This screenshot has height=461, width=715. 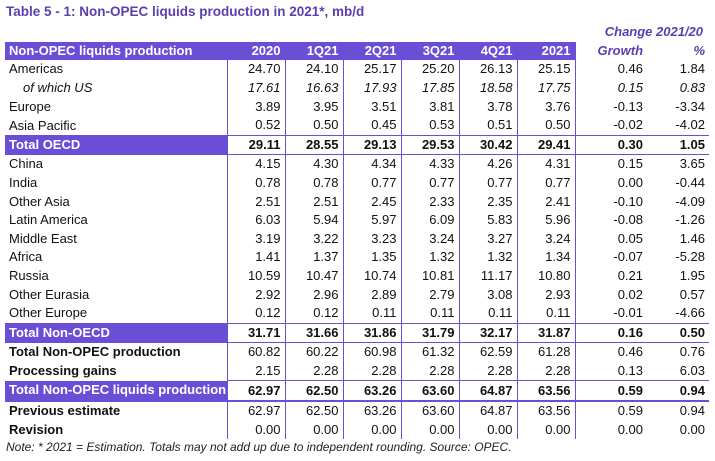 I want to click on cell-value: 2.92, so click(x=255, y=294).